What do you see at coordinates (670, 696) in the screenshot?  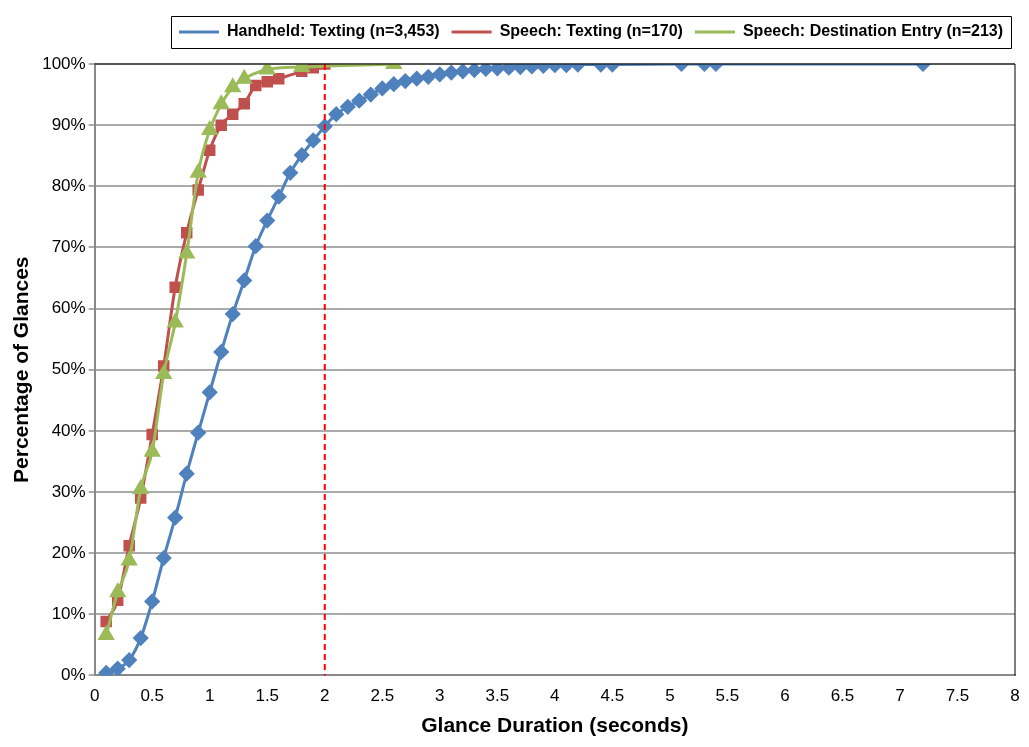 I see `x-tick-label: 5` at bounding box center [670, 696].